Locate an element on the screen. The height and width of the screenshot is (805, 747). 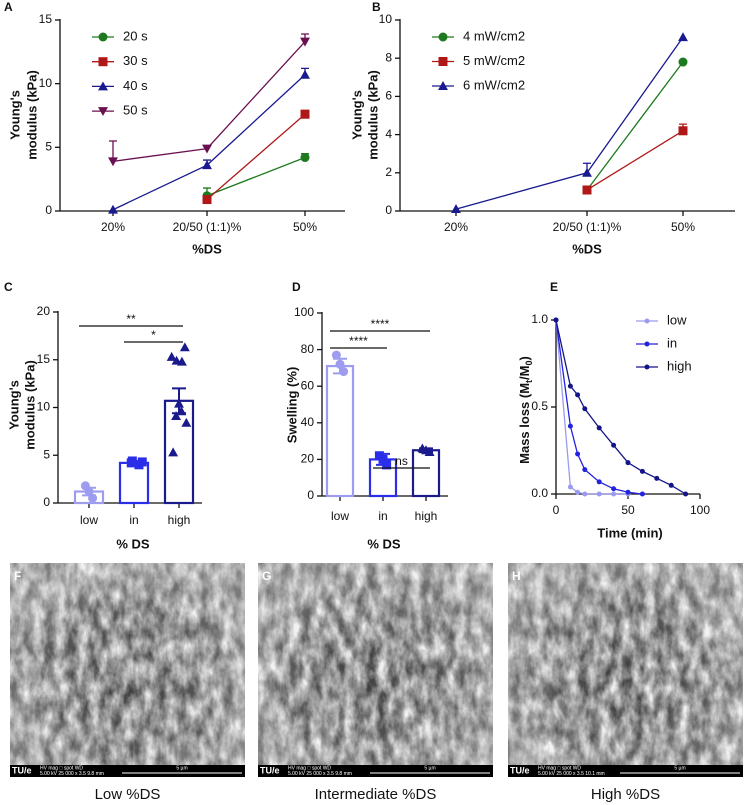
y-axis-label: Mass loss (Mt/M0) is located at coordinates (525, 410).